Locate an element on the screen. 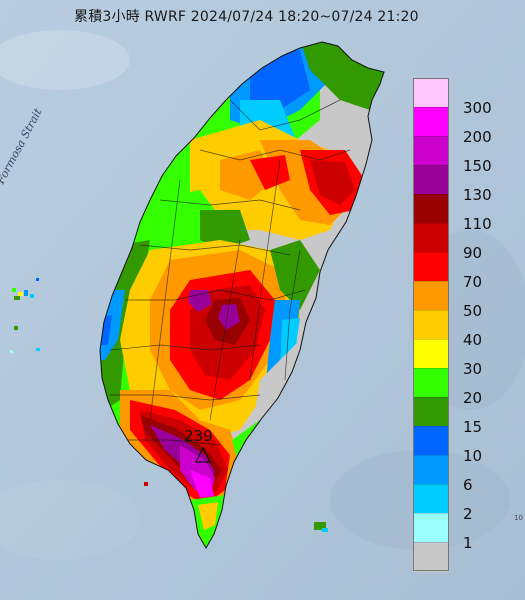  legend-label: 2 is located at coordinates (468, 514).